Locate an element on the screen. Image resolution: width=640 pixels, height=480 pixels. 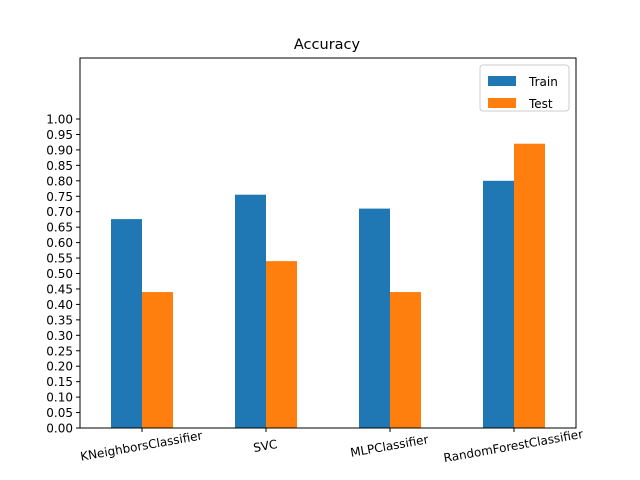
y-tick-label: 0.35 is located at coordinates (59, 320).